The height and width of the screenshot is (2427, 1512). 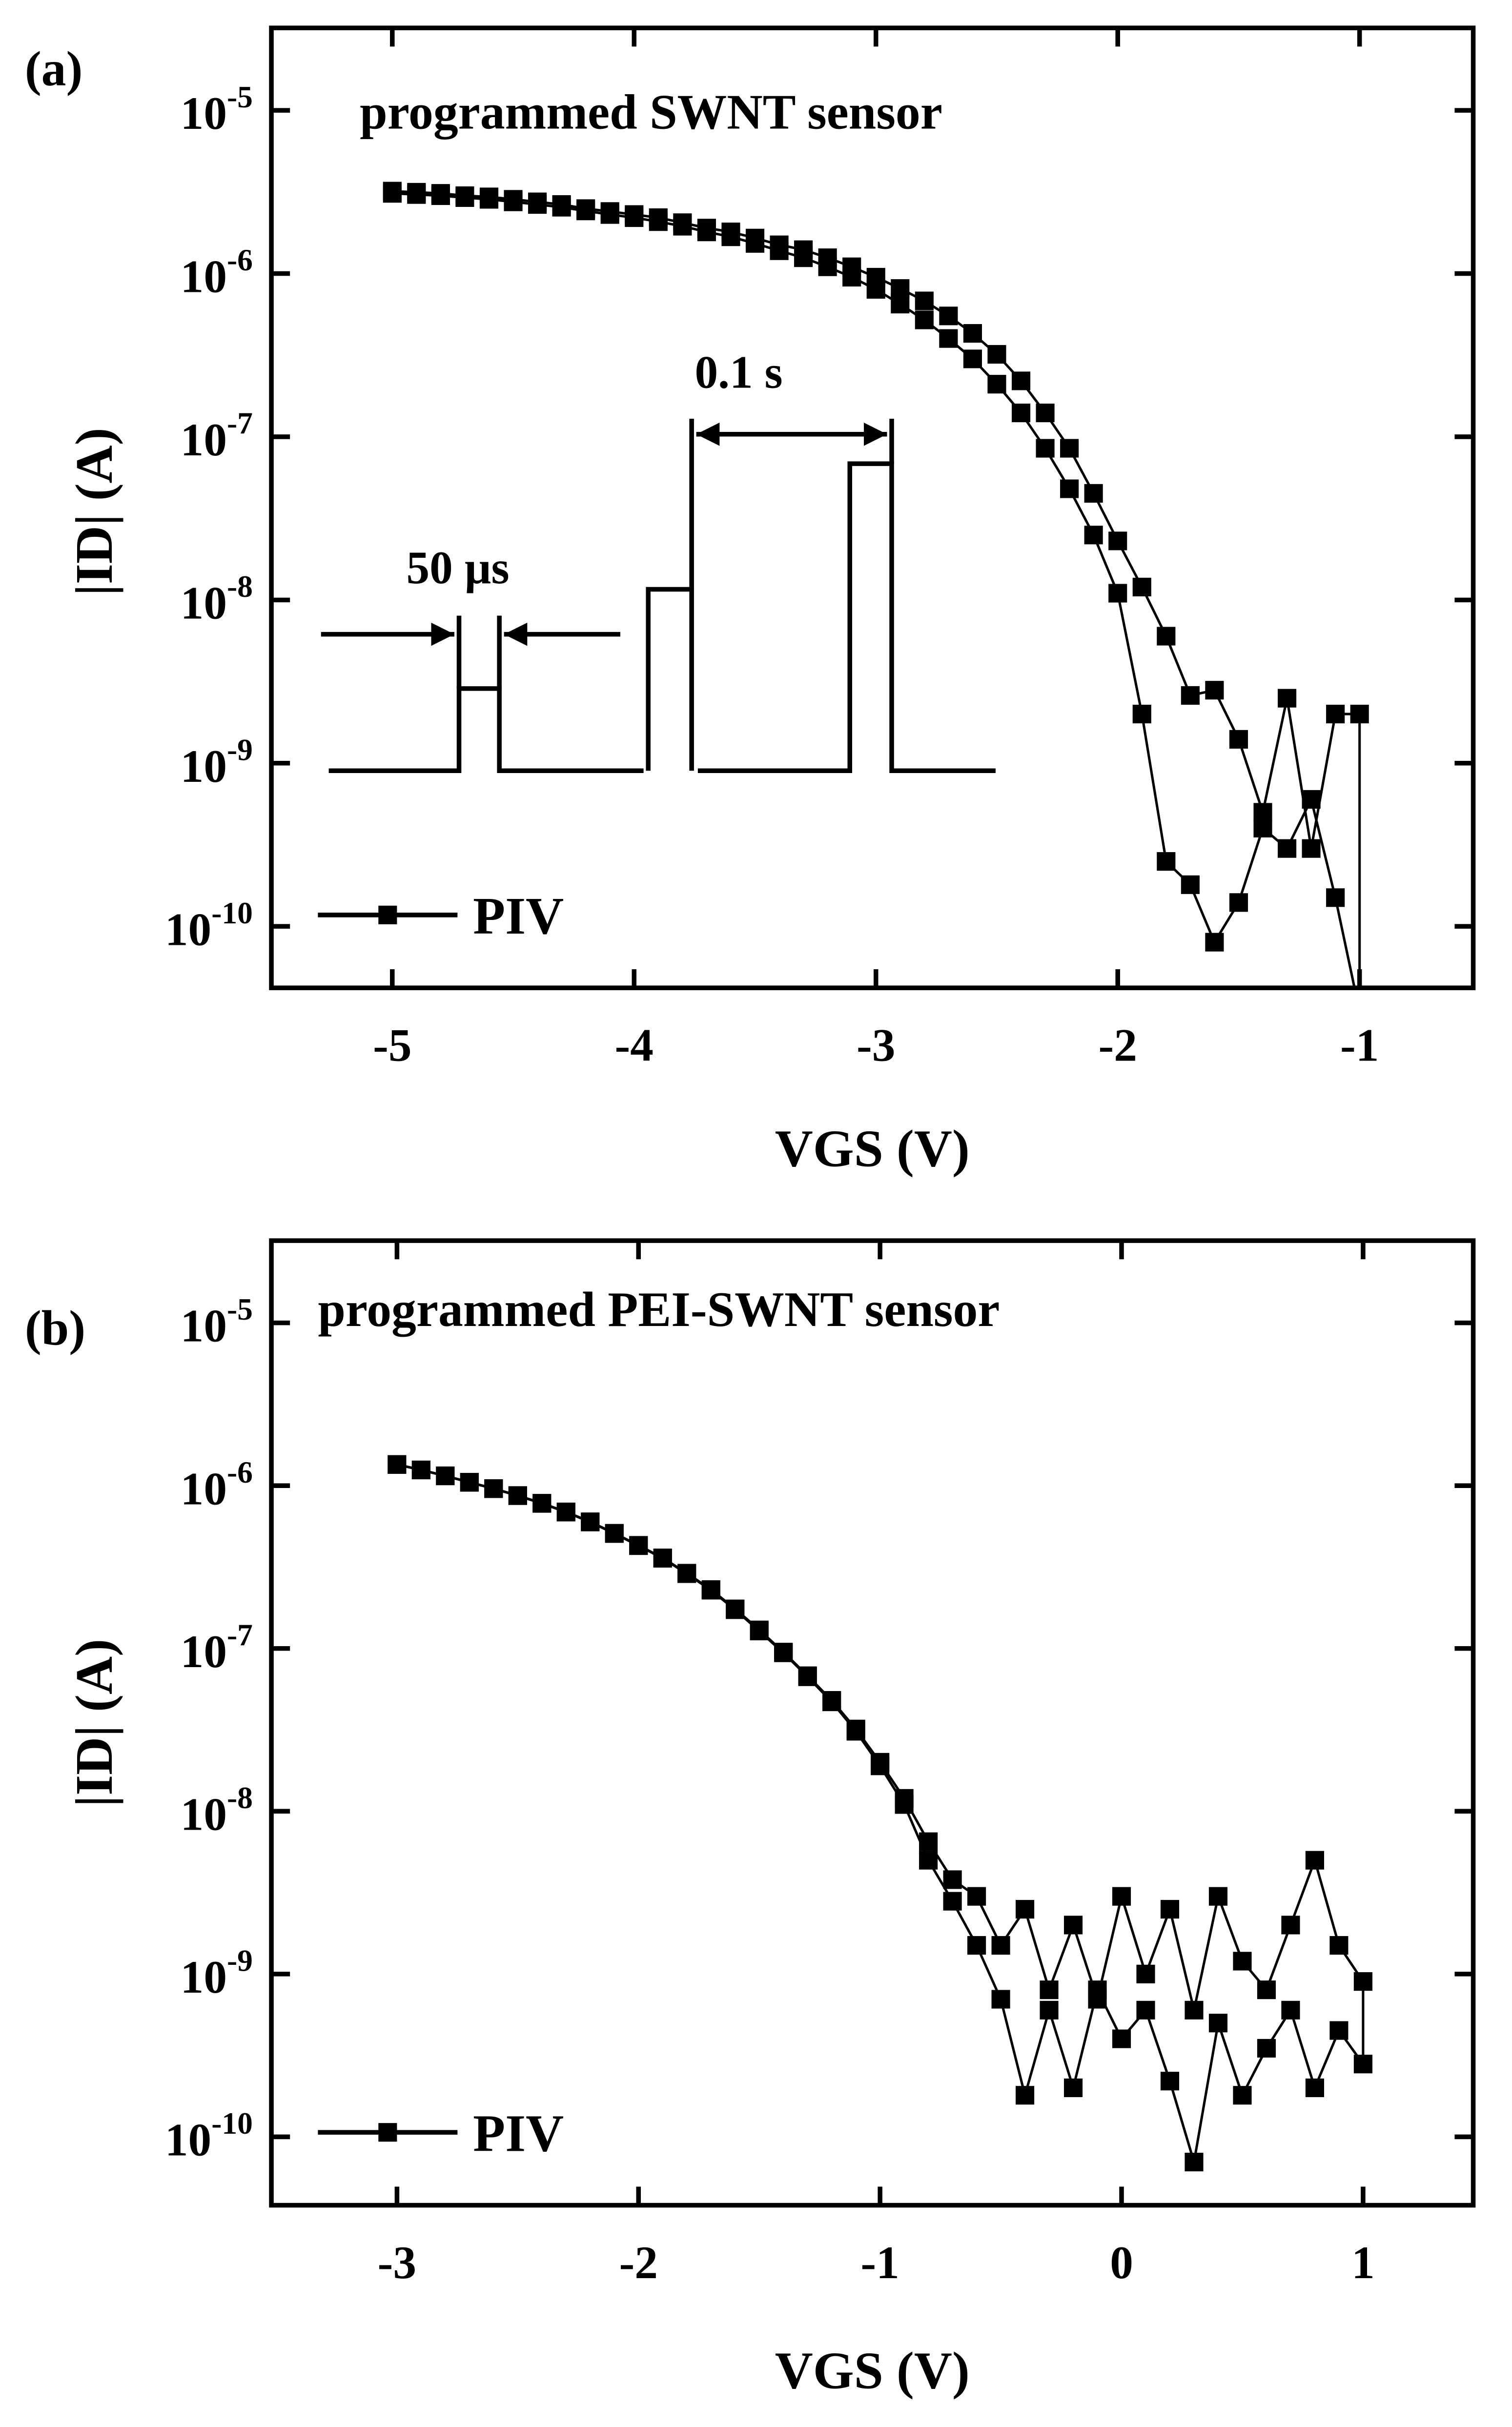 What do you see at coordinates (217, 436) in the screenshot?
I see `y-tick-label: 10⁻⁷` at bounding box center [217, 436].